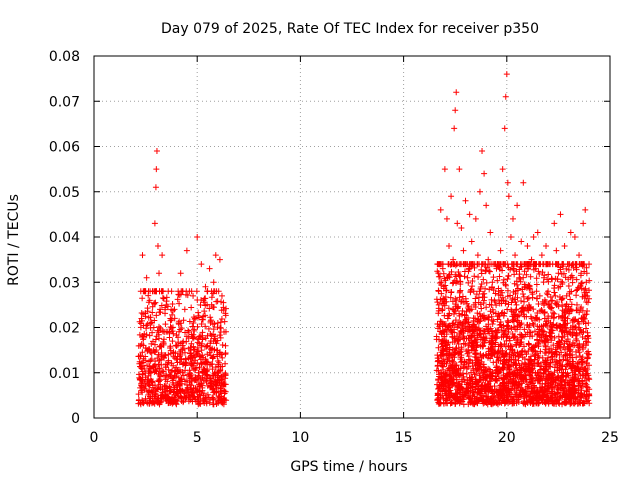 The height and width of the screenshot is (480, 640). Describe the element at coordinates (64, 374) in the screenshot. I see `y-tick-label: 0.01` at that location.